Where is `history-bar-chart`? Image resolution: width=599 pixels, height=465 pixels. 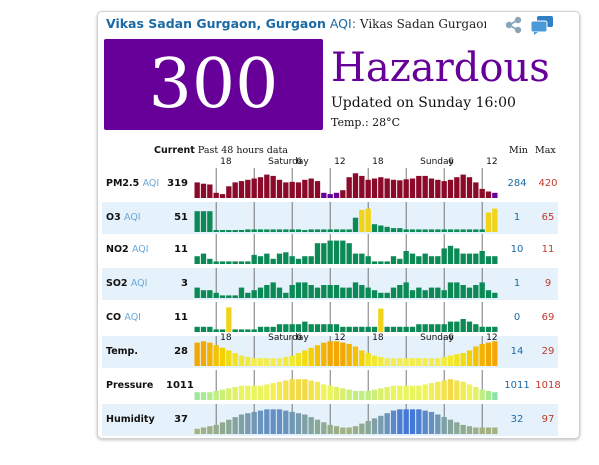 history-bar-chart is located at coordinates (346, 420).